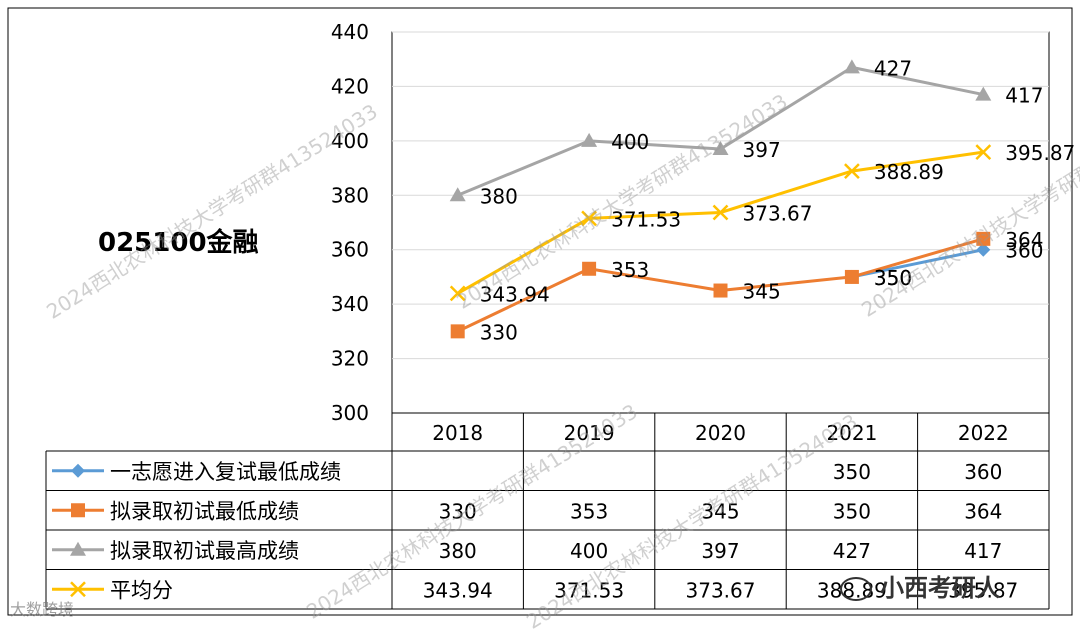 The width and height of the screenshot is (1080, 635). What do you see at coordinates (458, 590) in the screenshot?
I see `table-cell: 343.94` at bounding box center [458, 590].